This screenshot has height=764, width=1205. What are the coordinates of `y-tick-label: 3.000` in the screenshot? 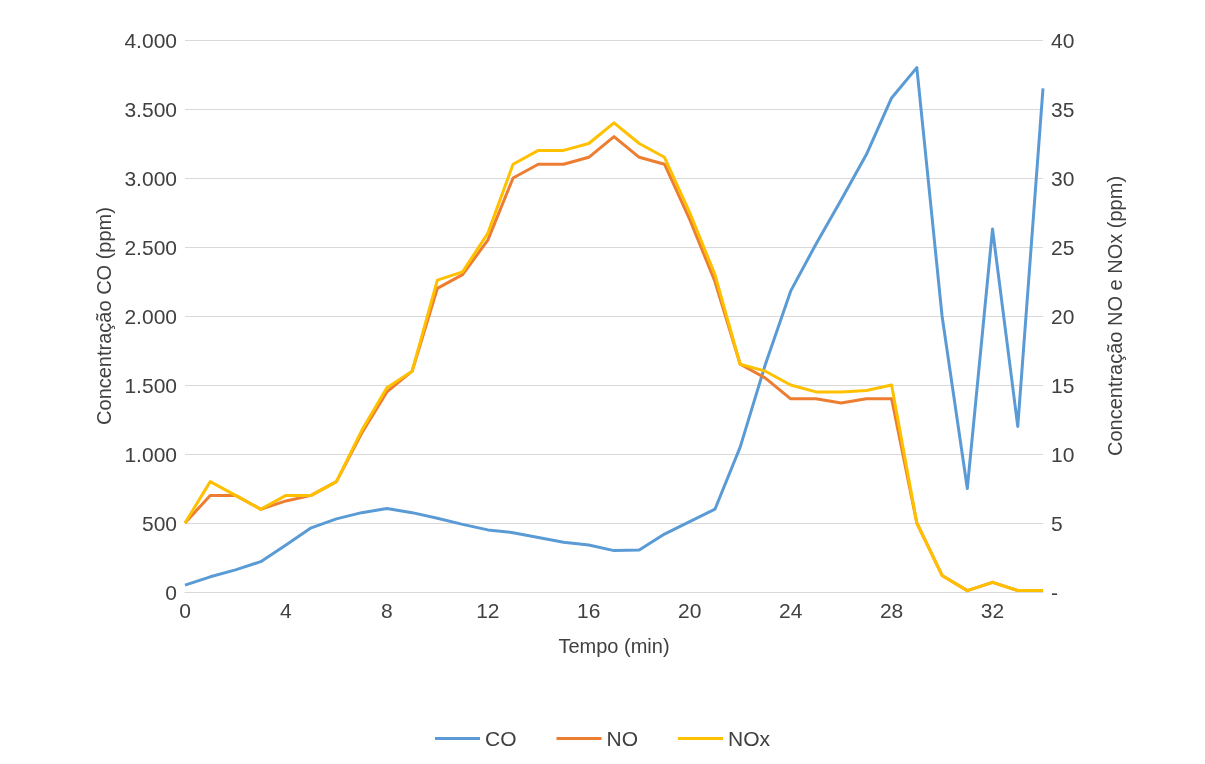 It's located at (150, 178).